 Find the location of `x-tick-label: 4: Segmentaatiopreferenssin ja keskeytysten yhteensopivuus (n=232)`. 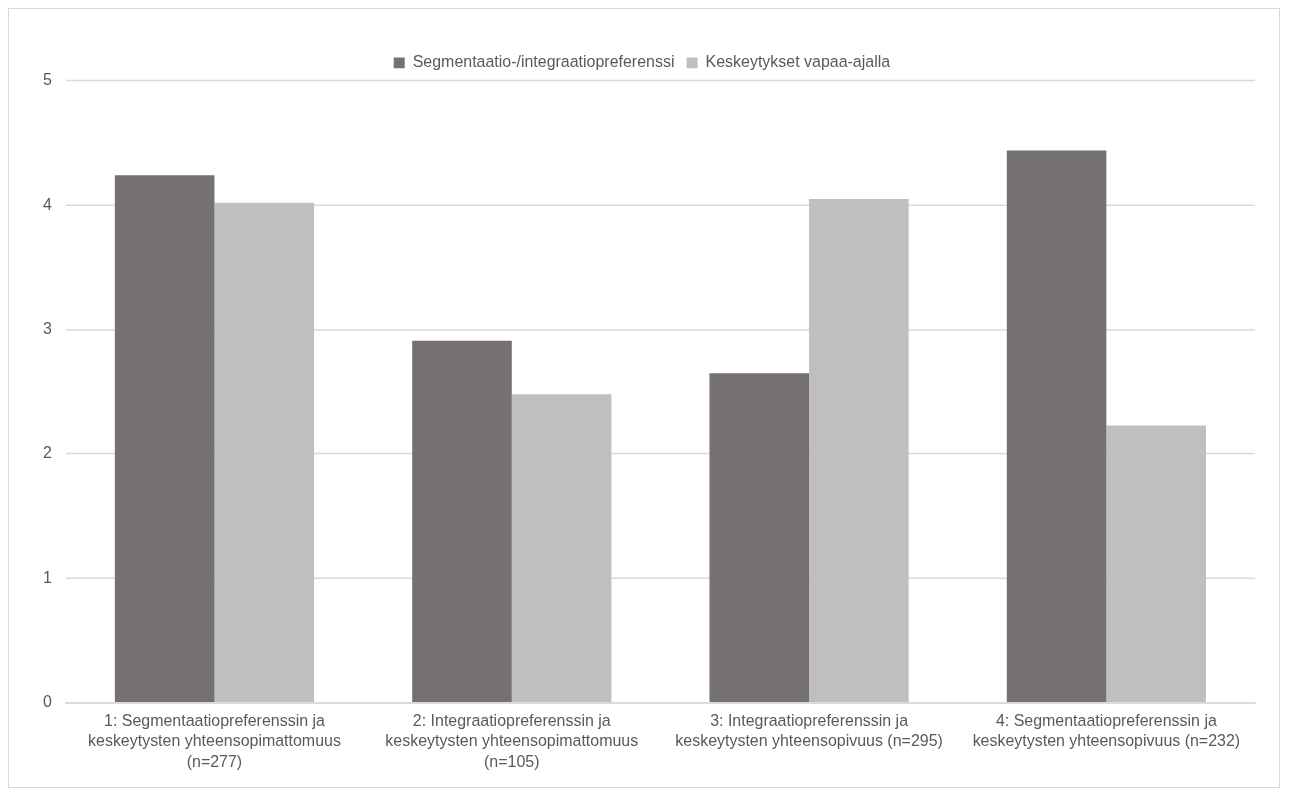

x-tick-label: 4: Segmentaatiopreferenssin ja keskeytysten yhteensopivuus (n=232) is located at coordinates (1106, 730).